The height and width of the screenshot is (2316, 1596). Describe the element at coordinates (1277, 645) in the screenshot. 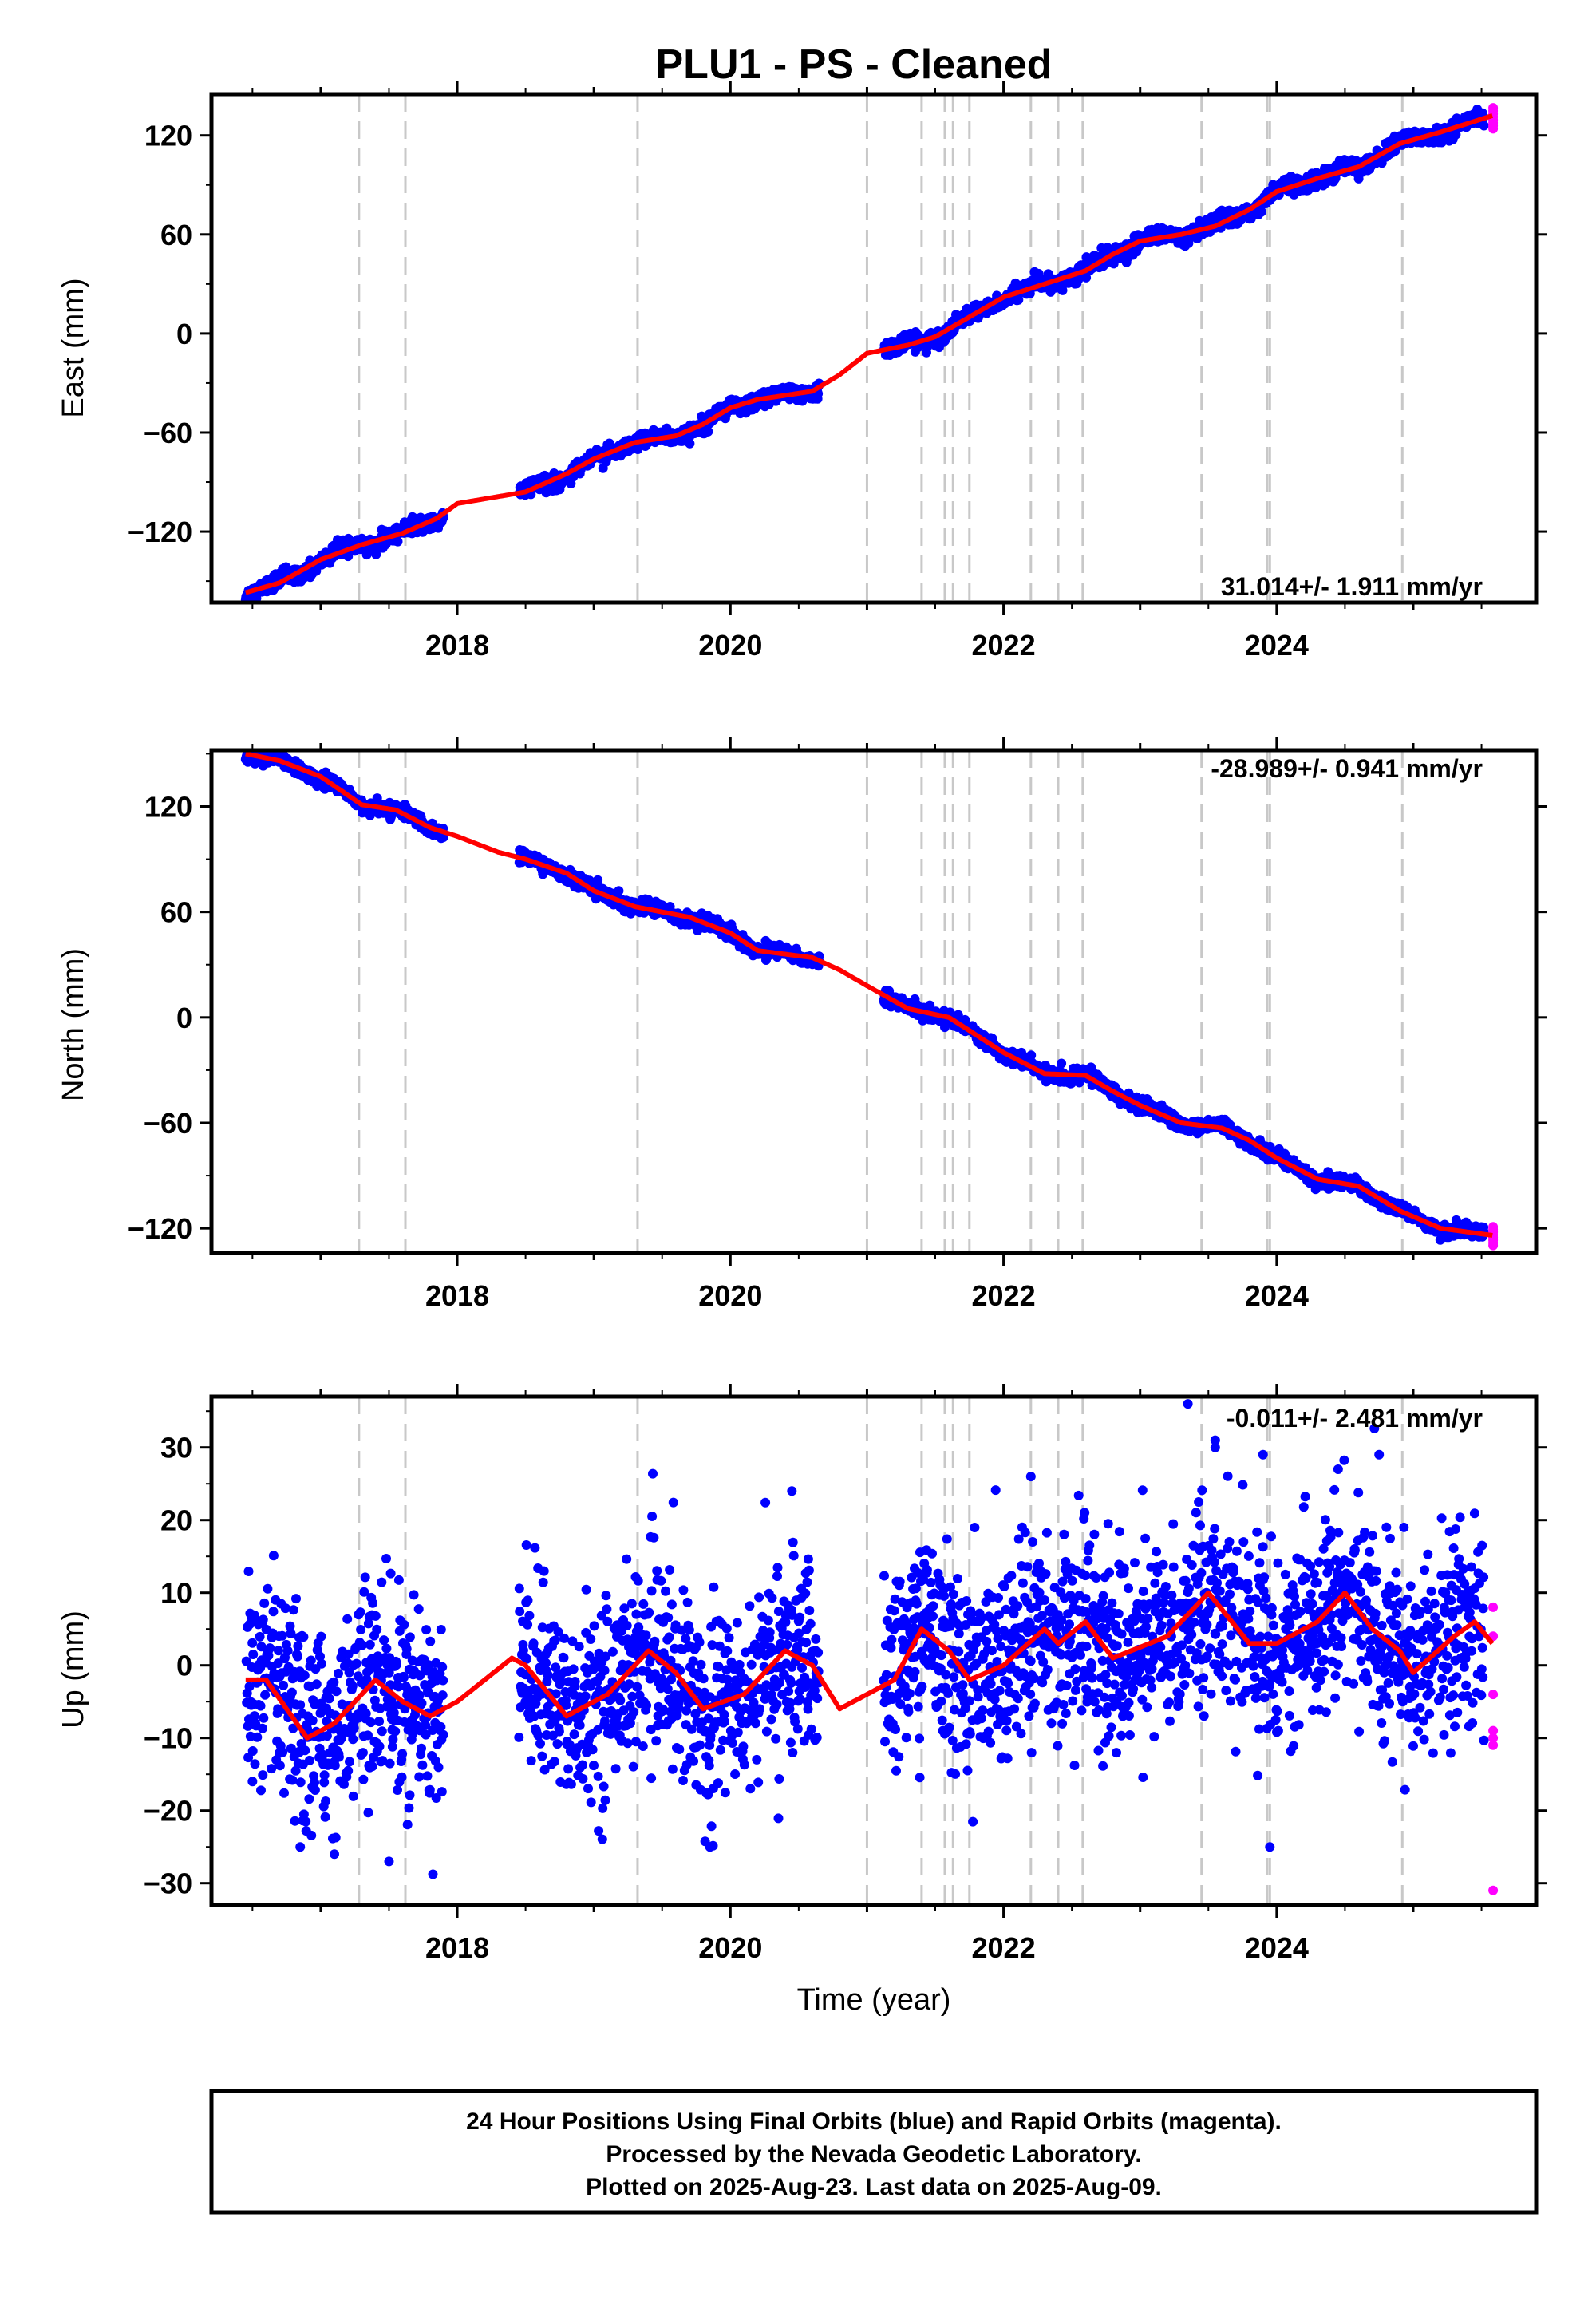

I see `east-x-tick-label: 2024` at that location.